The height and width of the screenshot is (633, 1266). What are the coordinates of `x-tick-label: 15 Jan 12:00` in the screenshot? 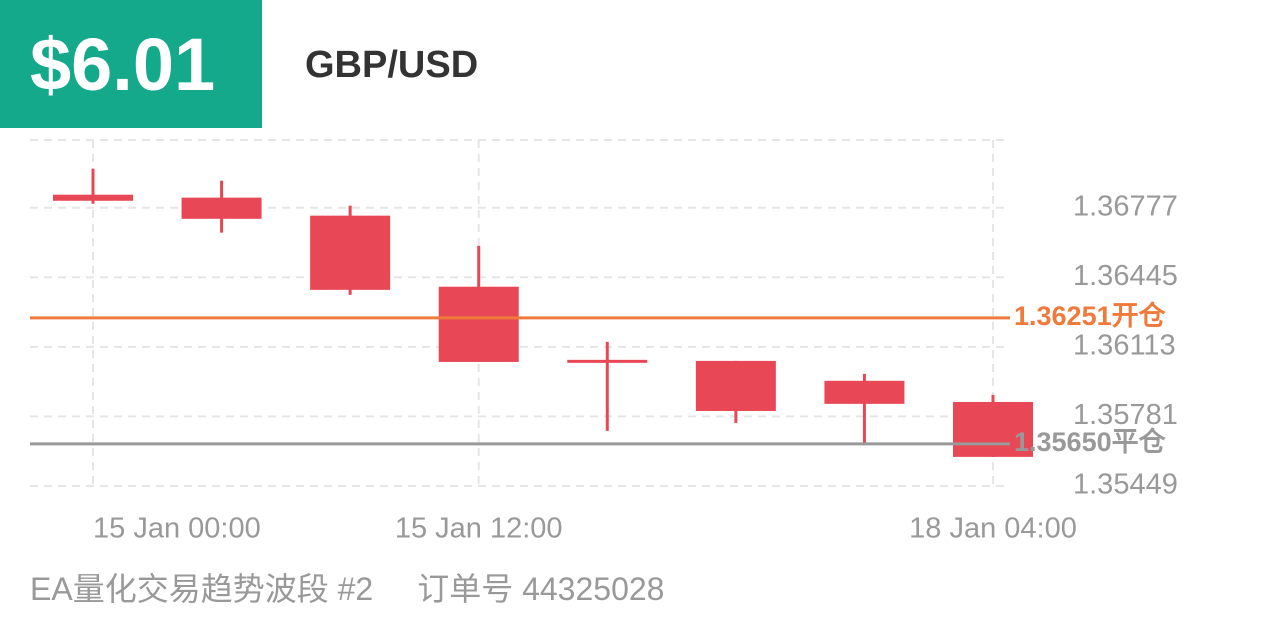 It's located at (479, 529).